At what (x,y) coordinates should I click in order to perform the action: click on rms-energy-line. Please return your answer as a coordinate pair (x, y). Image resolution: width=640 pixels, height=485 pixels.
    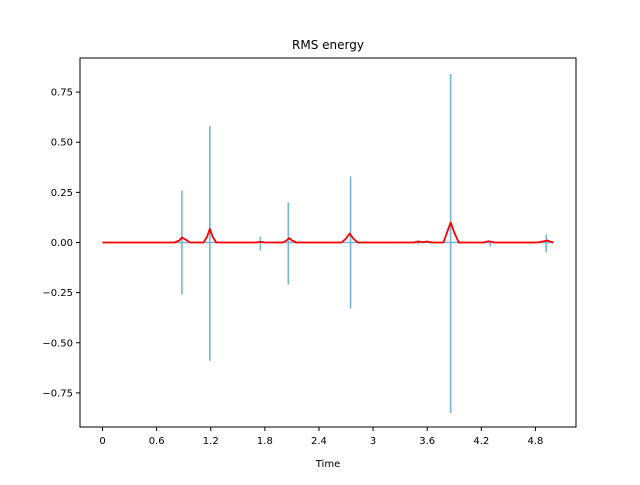
    Looking at the image, I should click on (328, 232).